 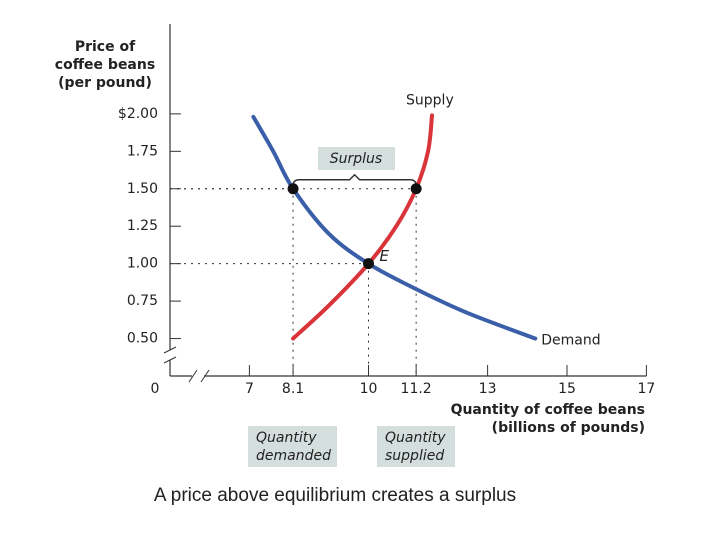 I want to click on x-tick-label: 7, so click(x=249, y=389).